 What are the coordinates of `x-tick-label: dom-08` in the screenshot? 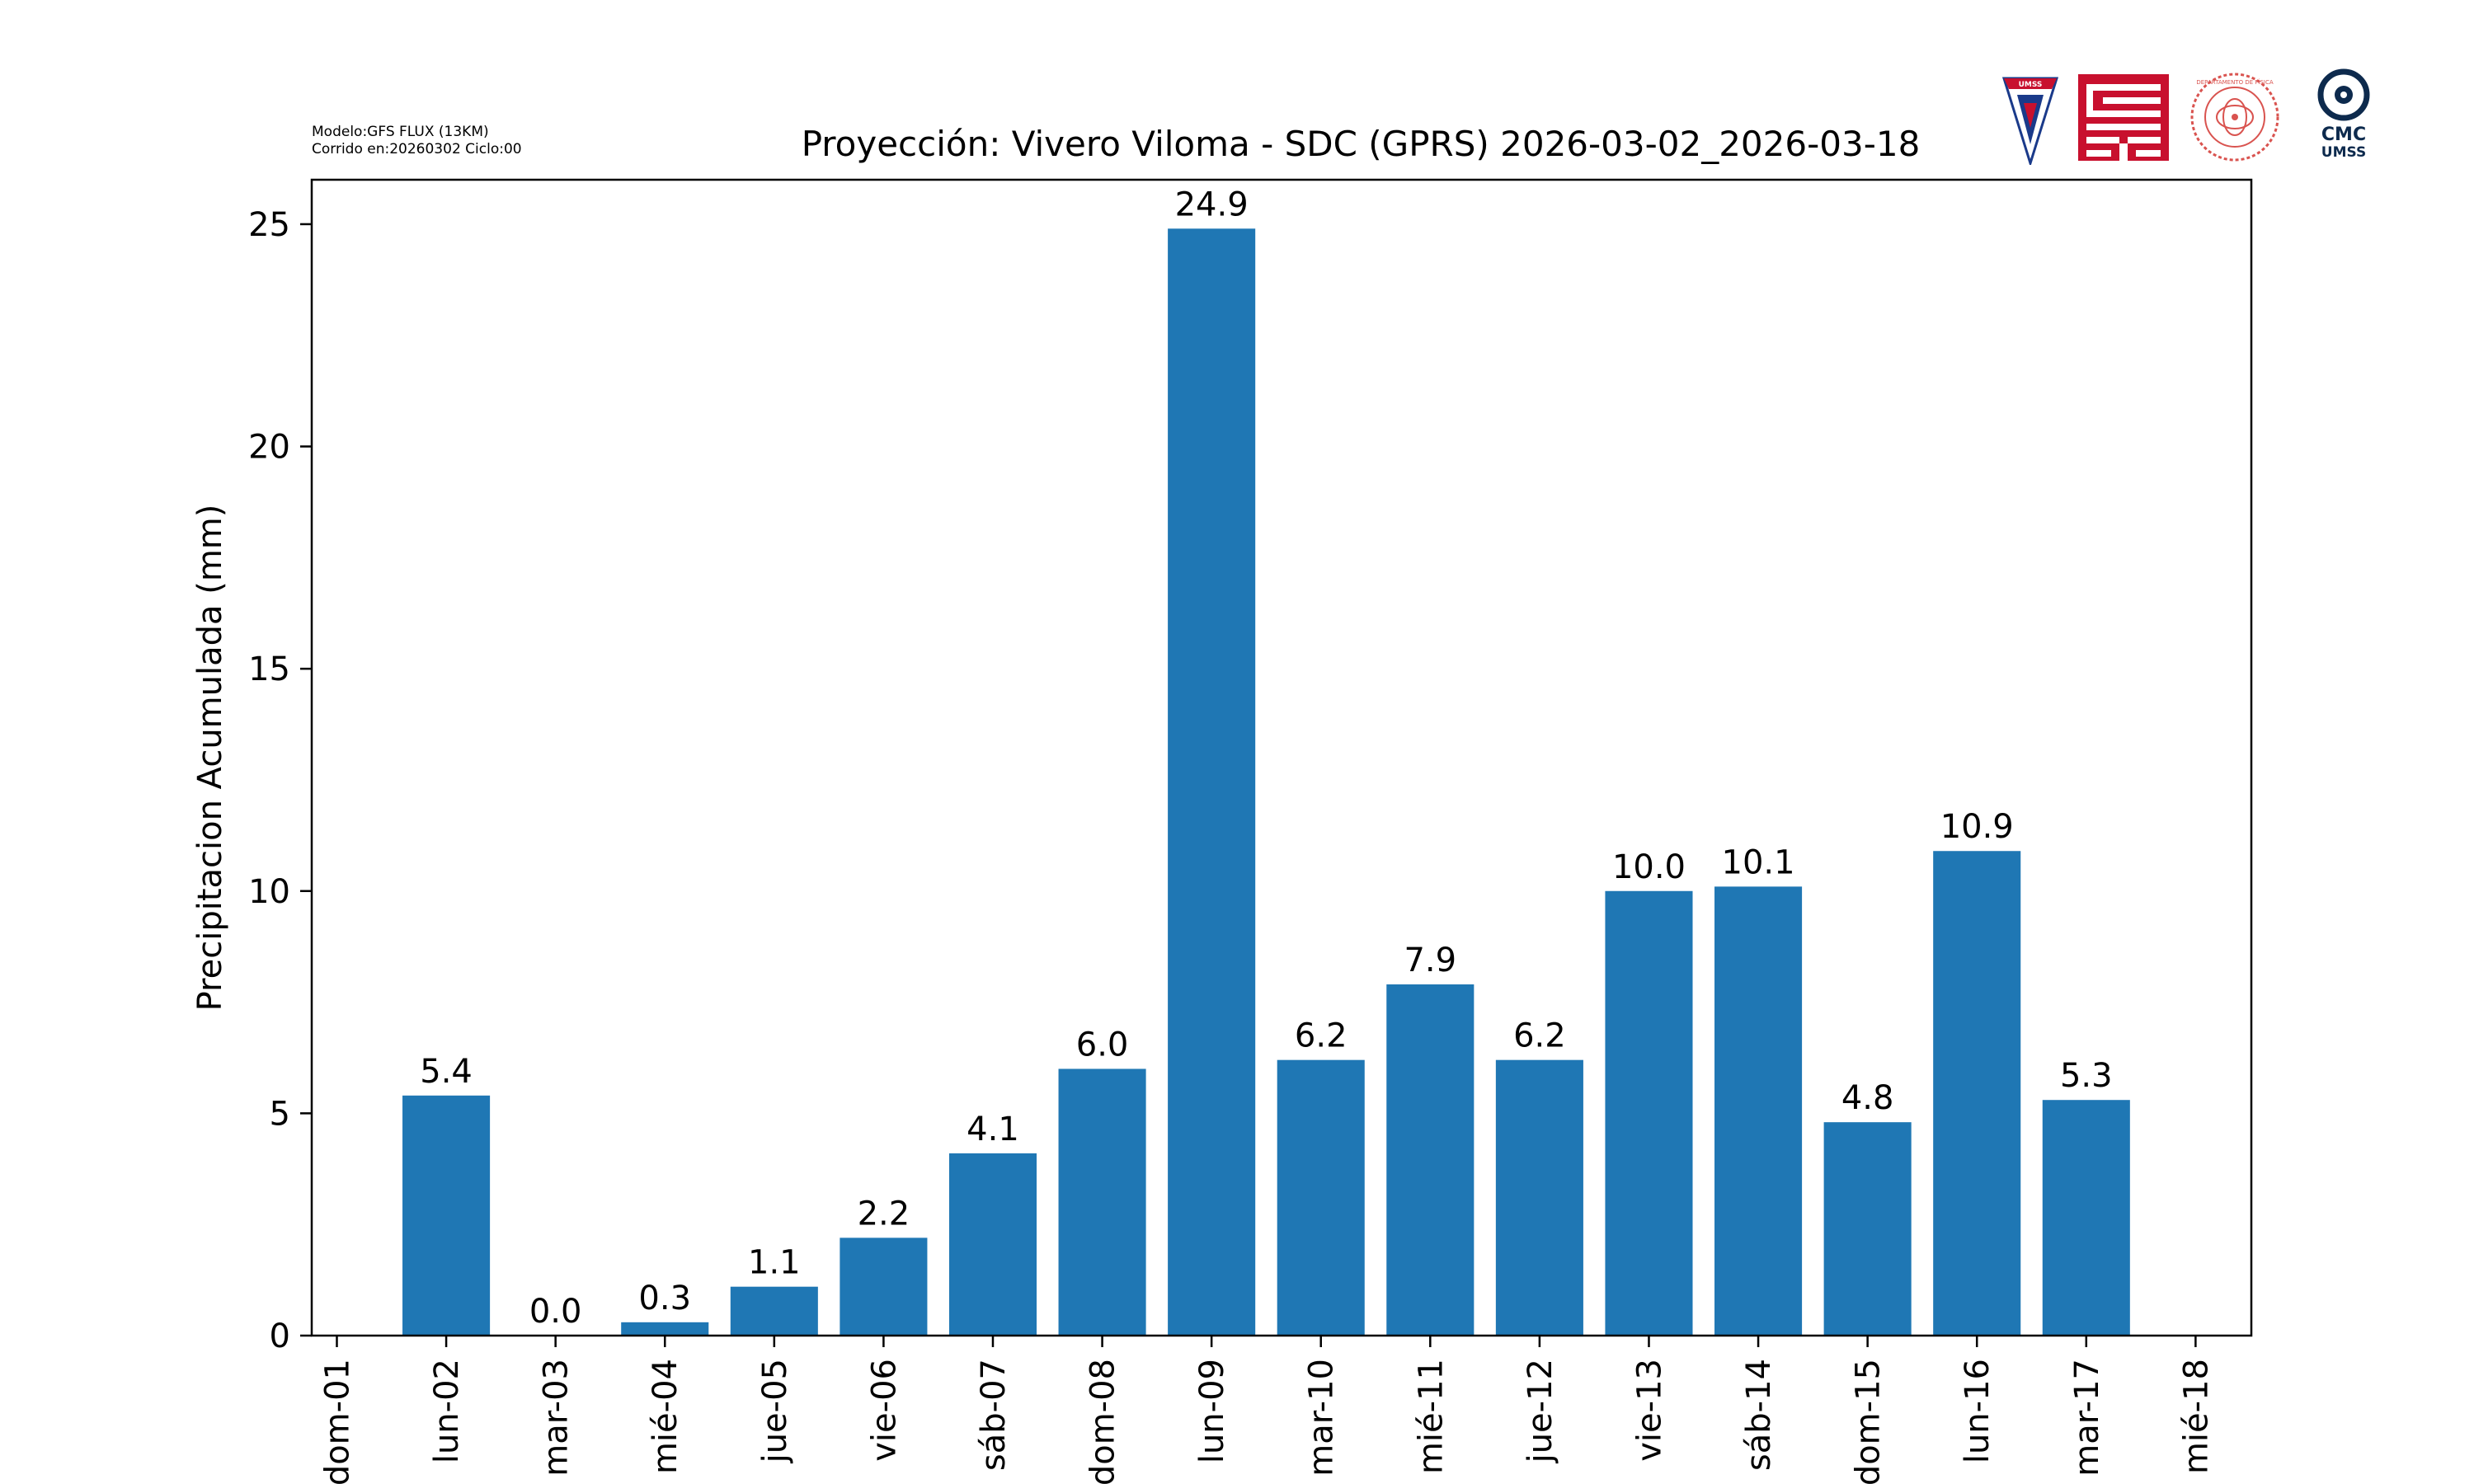 It's located at (1103, 1421).